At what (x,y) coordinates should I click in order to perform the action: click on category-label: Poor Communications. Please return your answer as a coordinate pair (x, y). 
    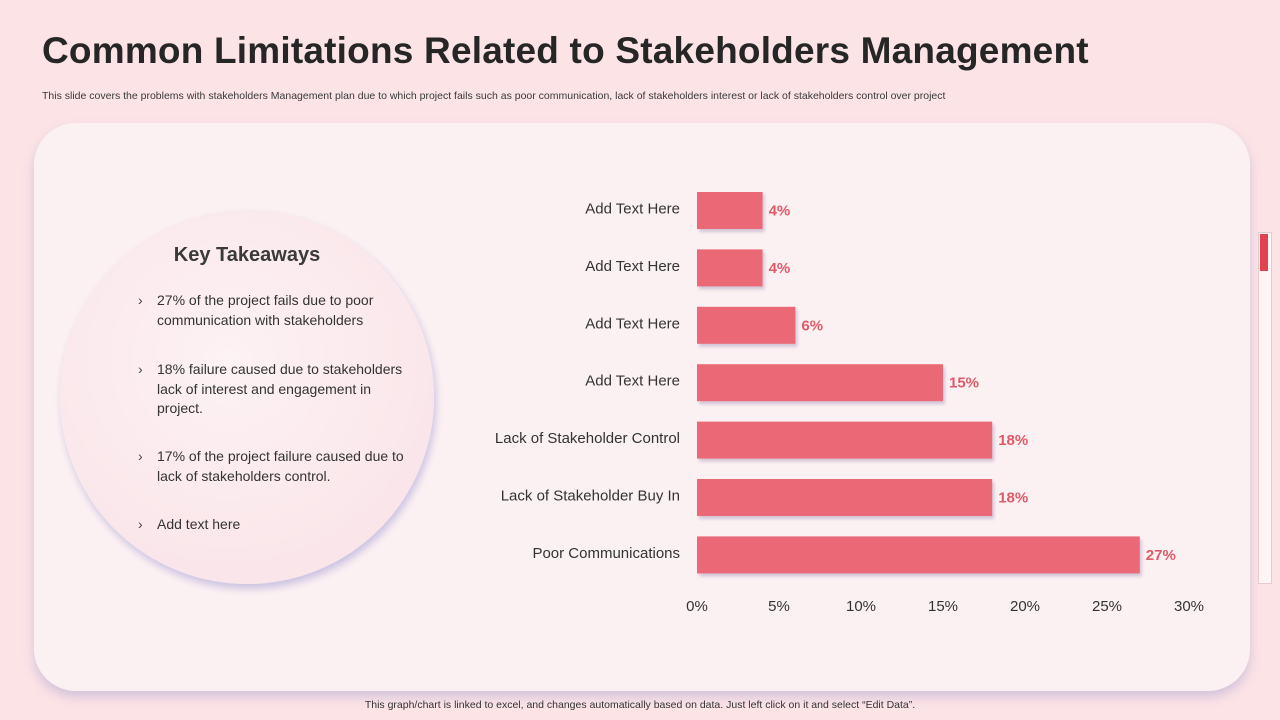
    Looking at the image, I should click on (606, 553).